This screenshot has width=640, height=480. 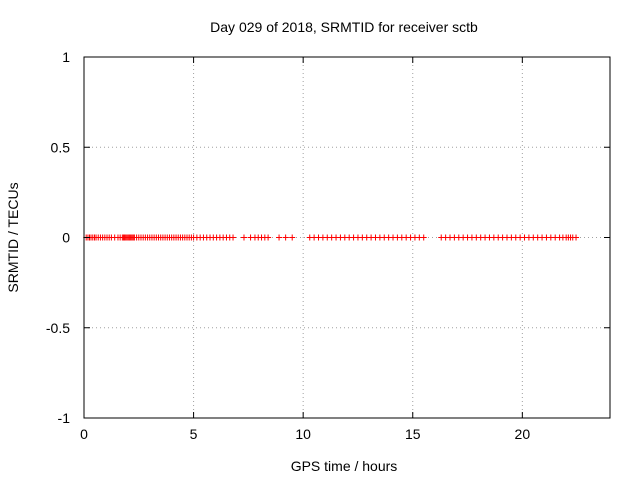 I want to click on x-tick-label: 15, so click(x=413, y=434).